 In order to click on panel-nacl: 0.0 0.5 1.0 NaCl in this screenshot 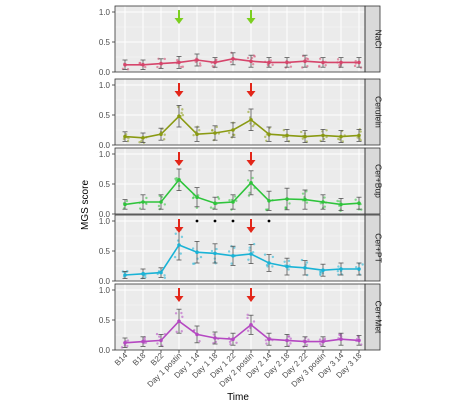, I will do `click(241, 41)`.